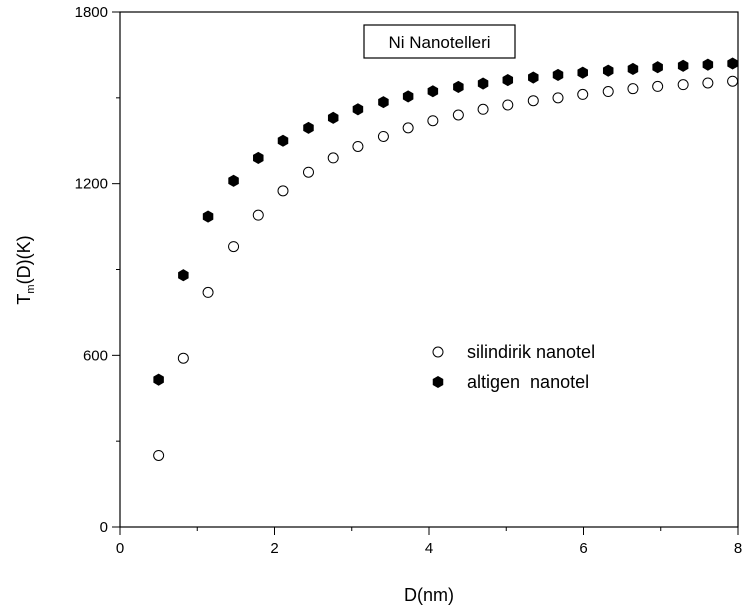 Image resolution: width=744 pixels, height=611 pixels. Describe the element at coordinates (438, 352) in the screenshot. I see `legend-marker-silindirik` at that location.